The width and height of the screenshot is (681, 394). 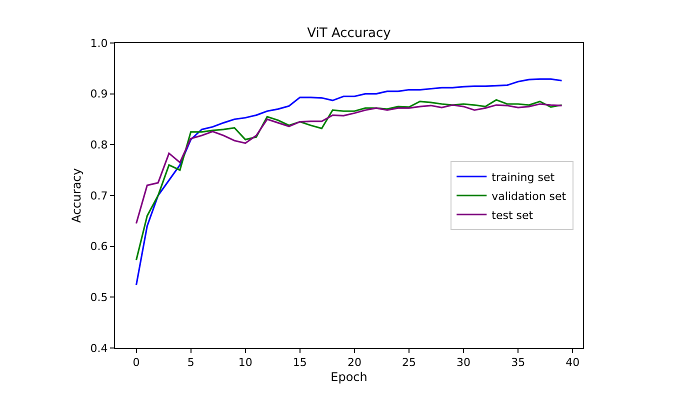 What do you see at coordinates (77, 195) in the screenshot?
I see `y-axis-title: Accuracy` at bounding box center [77, 195].